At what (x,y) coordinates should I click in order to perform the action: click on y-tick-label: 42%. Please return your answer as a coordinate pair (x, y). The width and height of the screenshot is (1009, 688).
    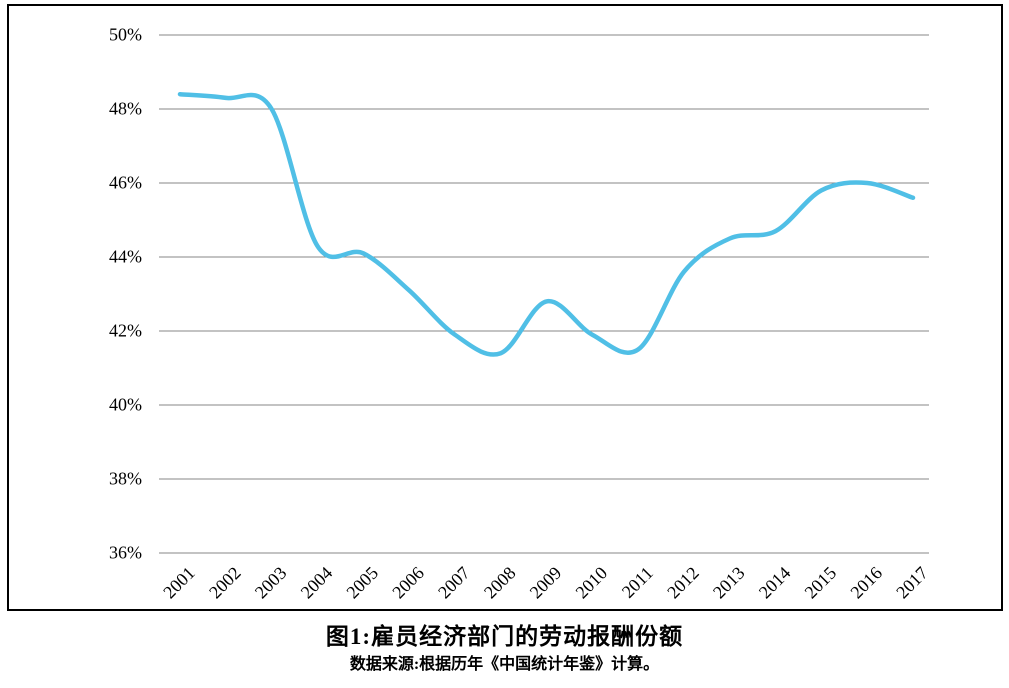
    Looking at the image, I should click on (125, 331).